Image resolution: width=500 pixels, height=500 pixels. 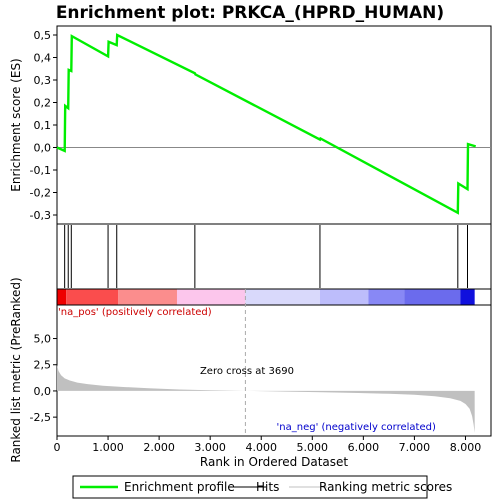 What do you see at coordinates (43, 365) in the screenshot?
I see `metric-y-tick-label: 2,5` at bounding box center [43, 365].